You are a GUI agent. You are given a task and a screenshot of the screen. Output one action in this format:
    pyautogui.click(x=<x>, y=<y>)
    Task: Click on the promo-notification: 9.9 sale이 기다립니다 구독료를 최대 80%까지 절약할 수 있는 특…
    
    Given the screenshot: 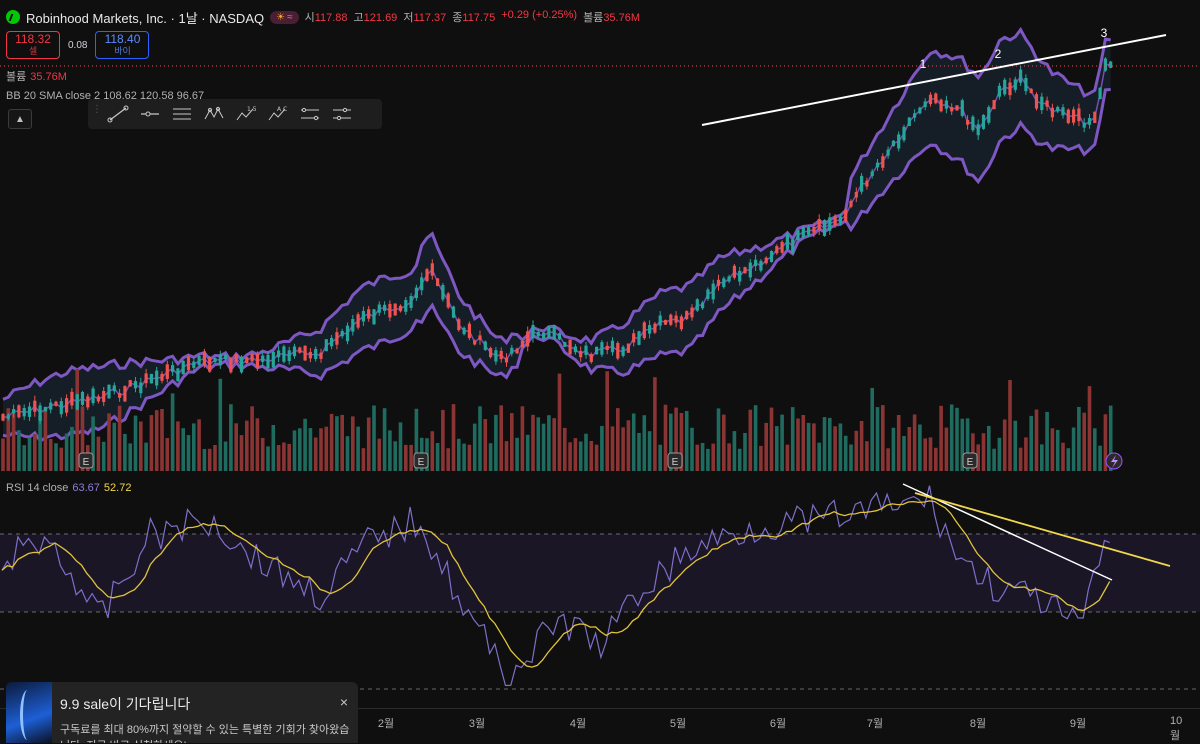 What is the action you would take?
    pyautogui.click(x=182, y=712)
    